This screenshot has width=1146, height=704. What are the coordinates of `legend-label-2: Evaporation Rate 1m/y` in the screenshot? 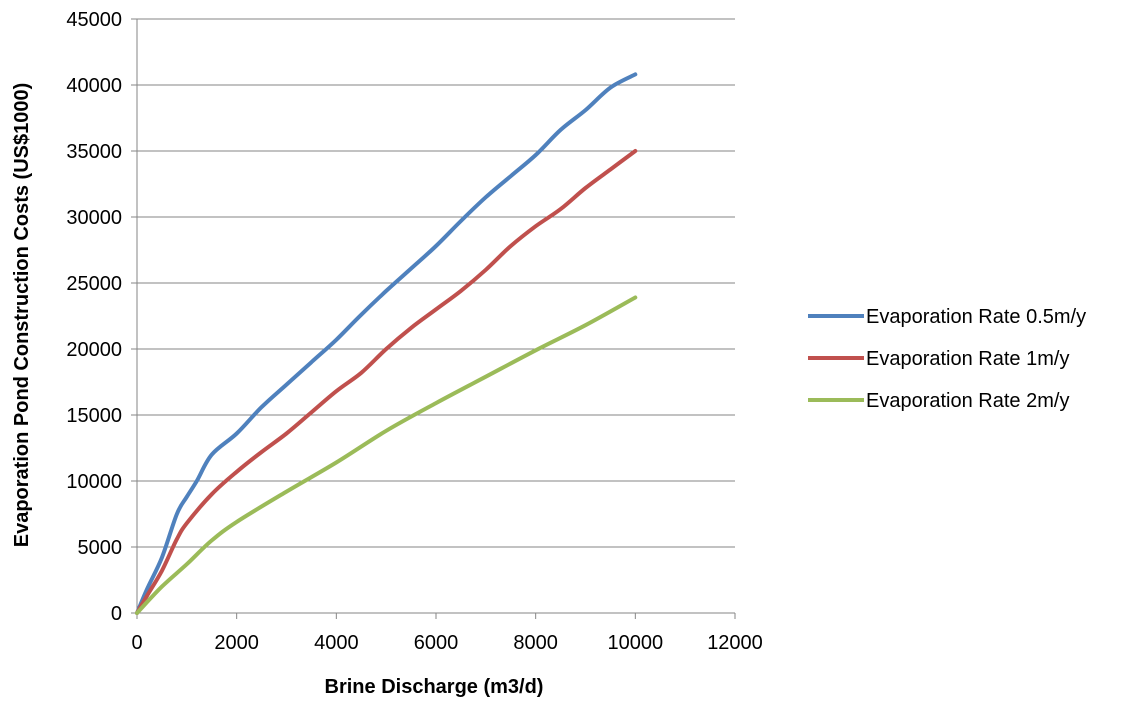 It's located at (967, 359).